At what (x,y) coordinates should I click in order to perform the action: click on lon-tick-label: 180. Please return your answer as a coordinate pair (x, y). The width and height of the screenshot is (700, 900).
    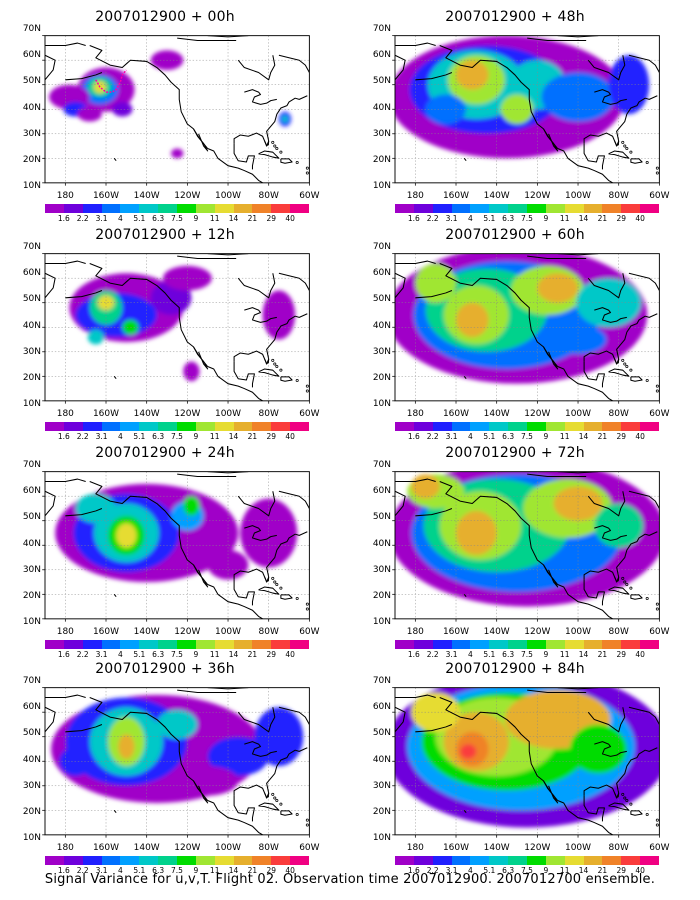
    Looking at the image, I should click on (65, 414).